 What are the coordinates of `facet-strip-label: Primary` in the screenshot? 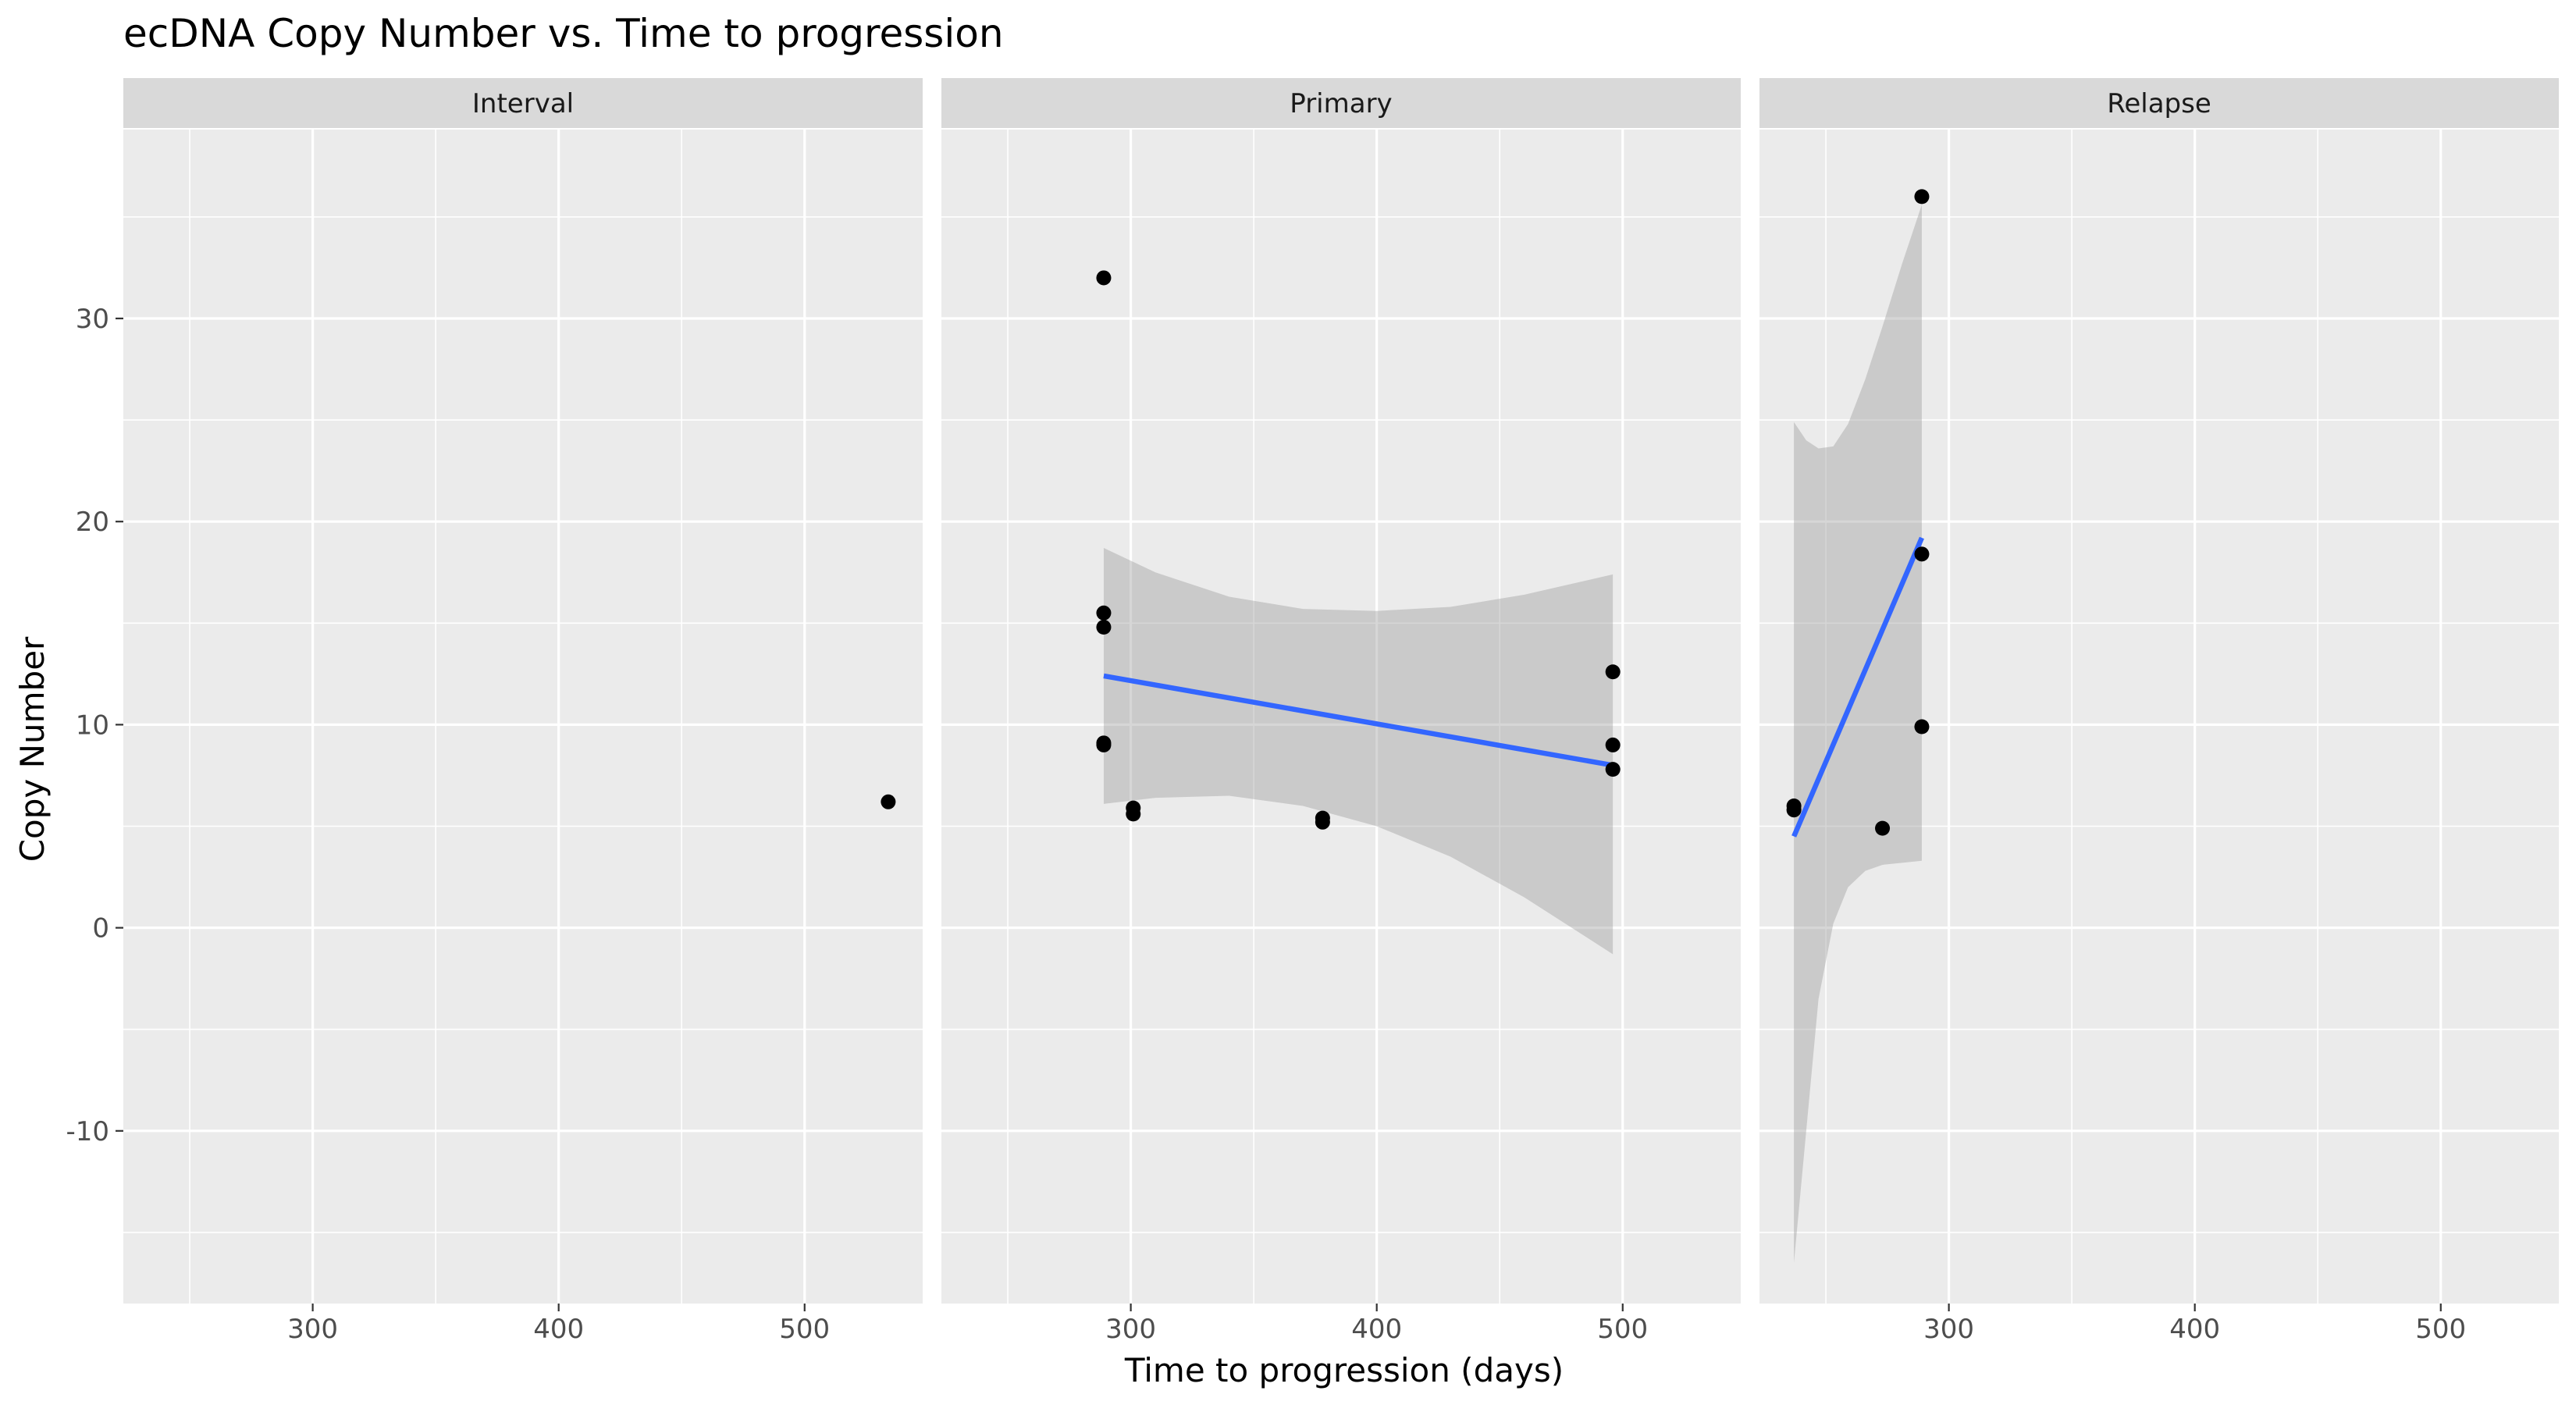 It's located at (1341, 103).